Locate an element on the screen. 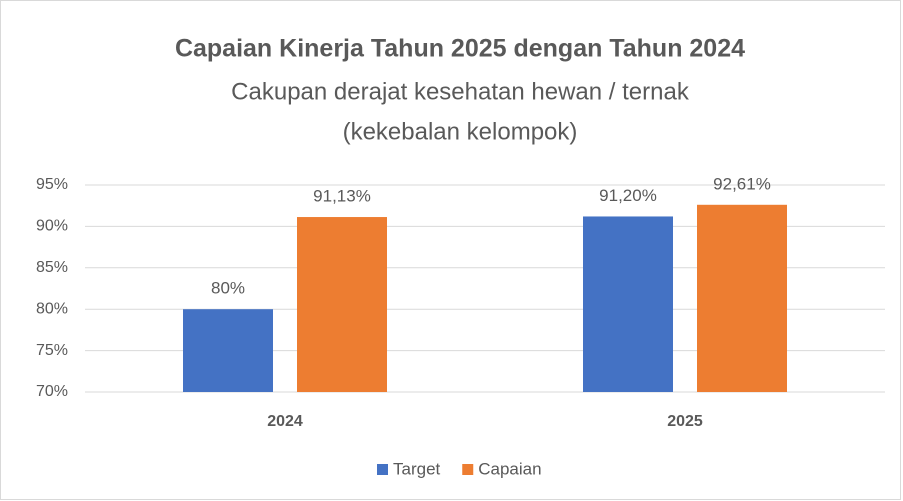  data-label: 91,20% is located at coordinates (628, 195).